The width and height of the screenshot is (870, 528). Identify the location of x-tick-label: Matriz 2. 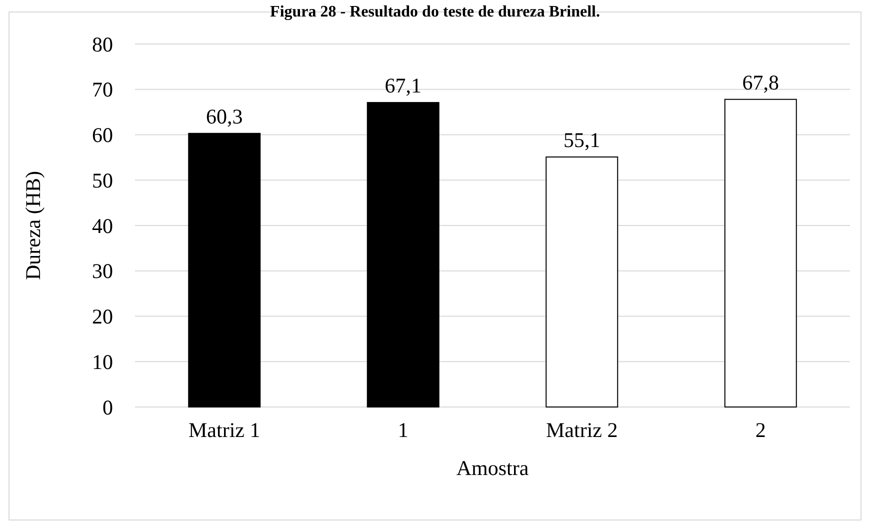
(582, 430).